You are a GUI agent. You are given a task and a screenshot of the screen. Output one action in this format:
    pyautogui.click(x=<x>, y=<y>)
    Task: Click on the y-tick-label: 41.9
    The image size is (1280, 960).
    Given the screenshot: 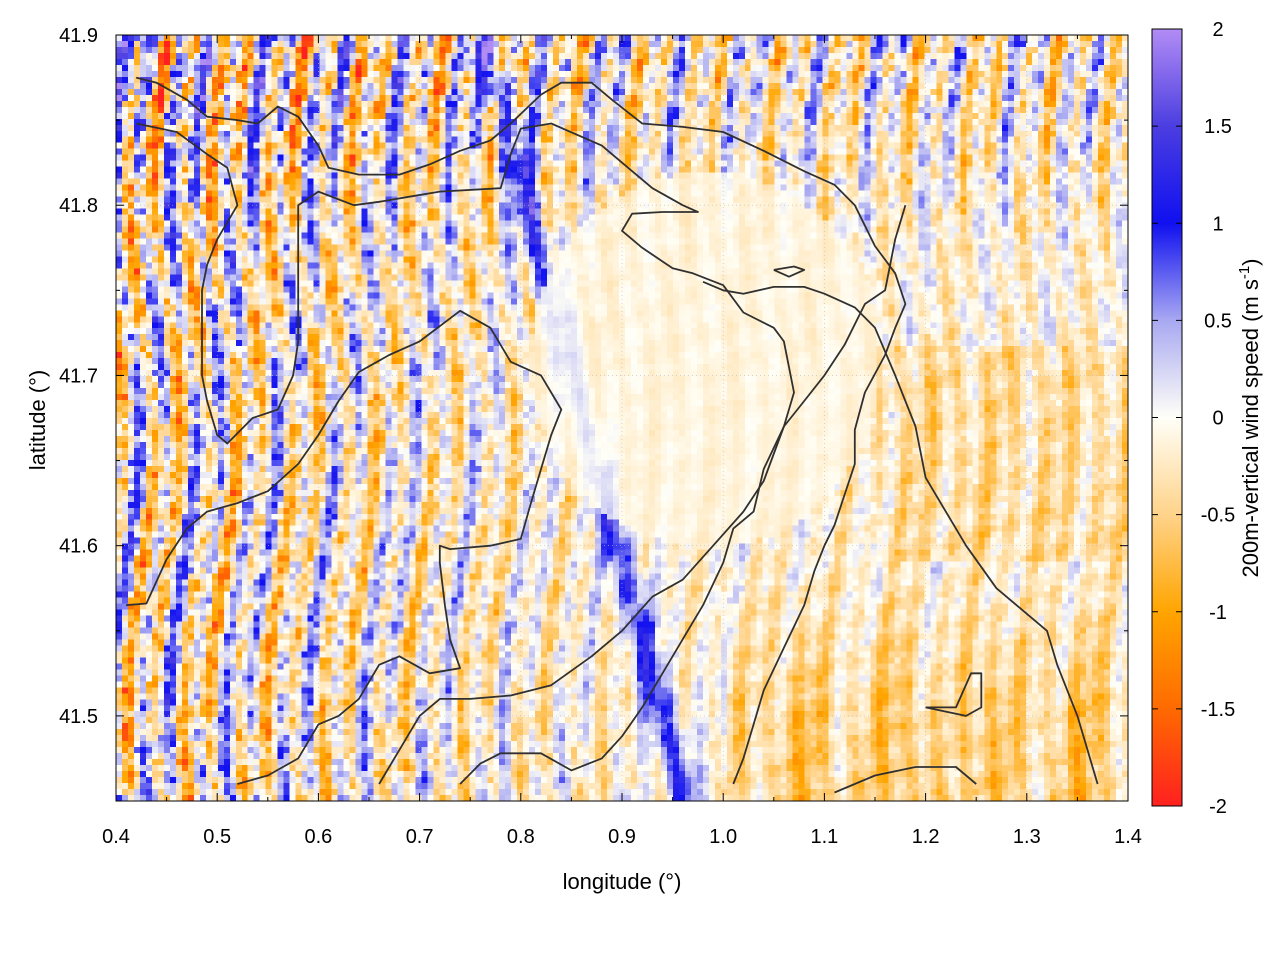 What is the action you would take?
    pyautogui.click(x=78, y=36)
    